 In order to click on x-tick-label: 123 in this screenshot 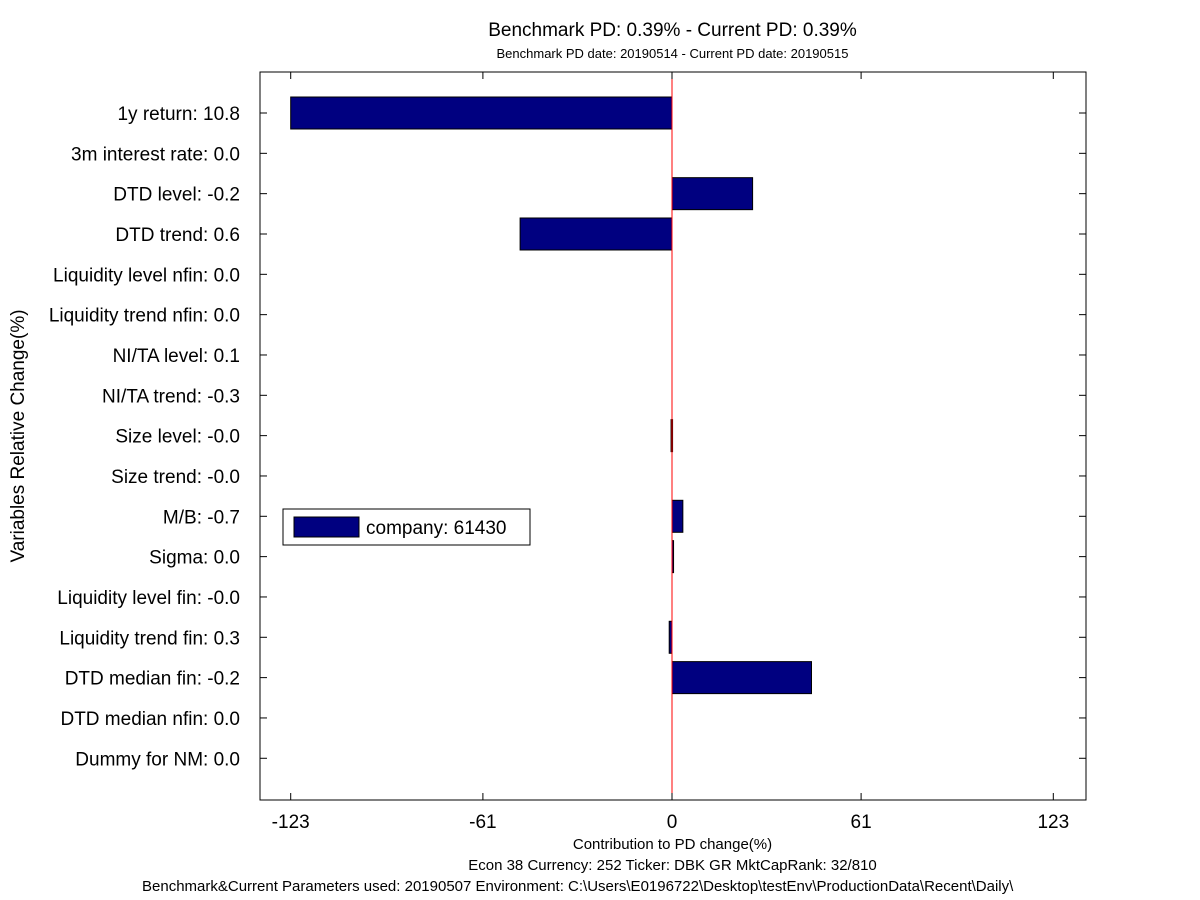, I will do `click(1053, 822)`.